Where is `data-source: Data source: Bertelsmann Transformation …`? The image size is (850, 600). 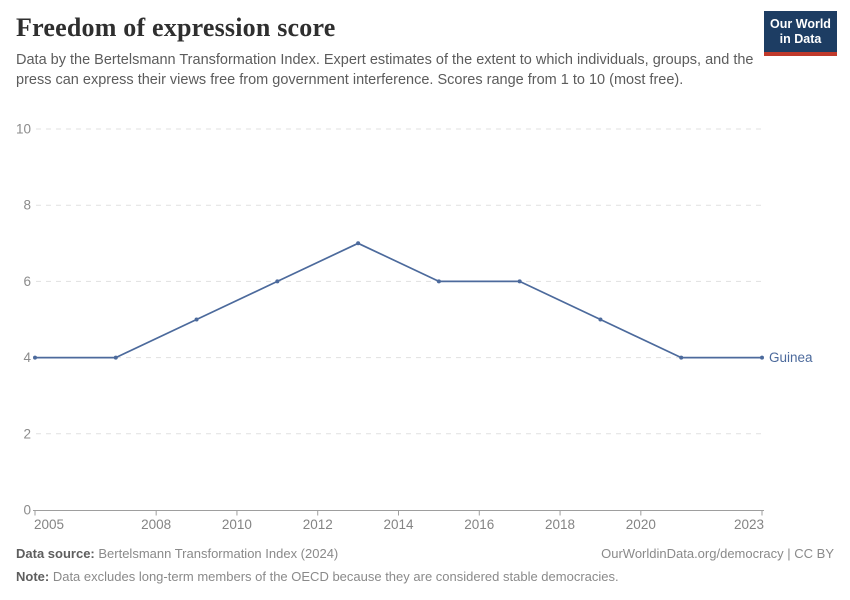 data-source: Data source: Bertelsmann Transformation … is located at coordinates (177, 554).